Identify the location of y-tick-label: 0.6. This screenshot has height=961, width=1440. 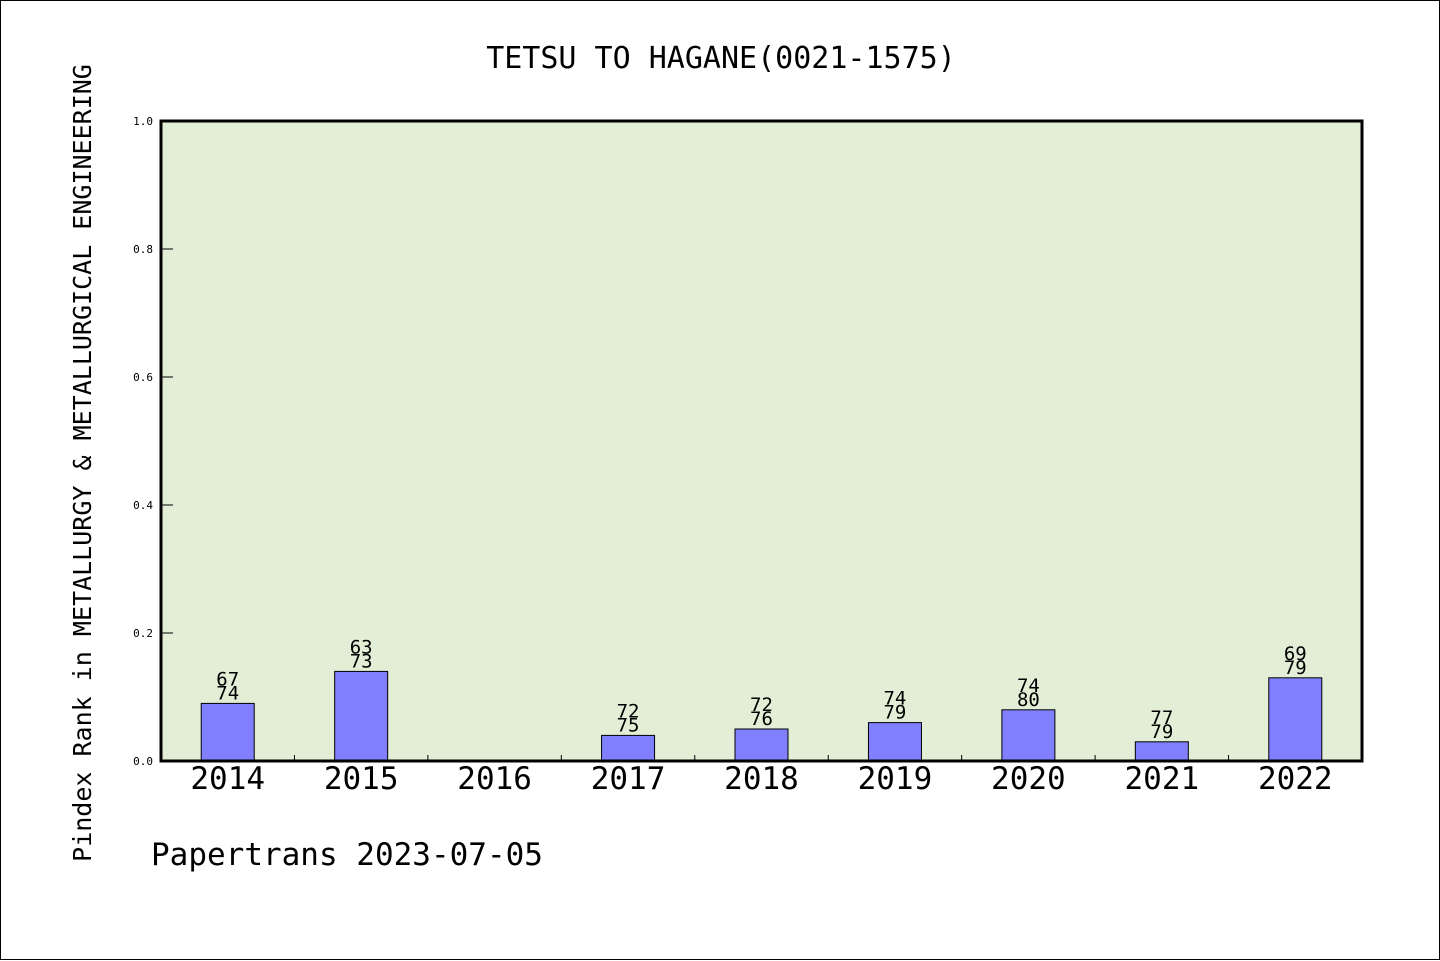
(143, 377).